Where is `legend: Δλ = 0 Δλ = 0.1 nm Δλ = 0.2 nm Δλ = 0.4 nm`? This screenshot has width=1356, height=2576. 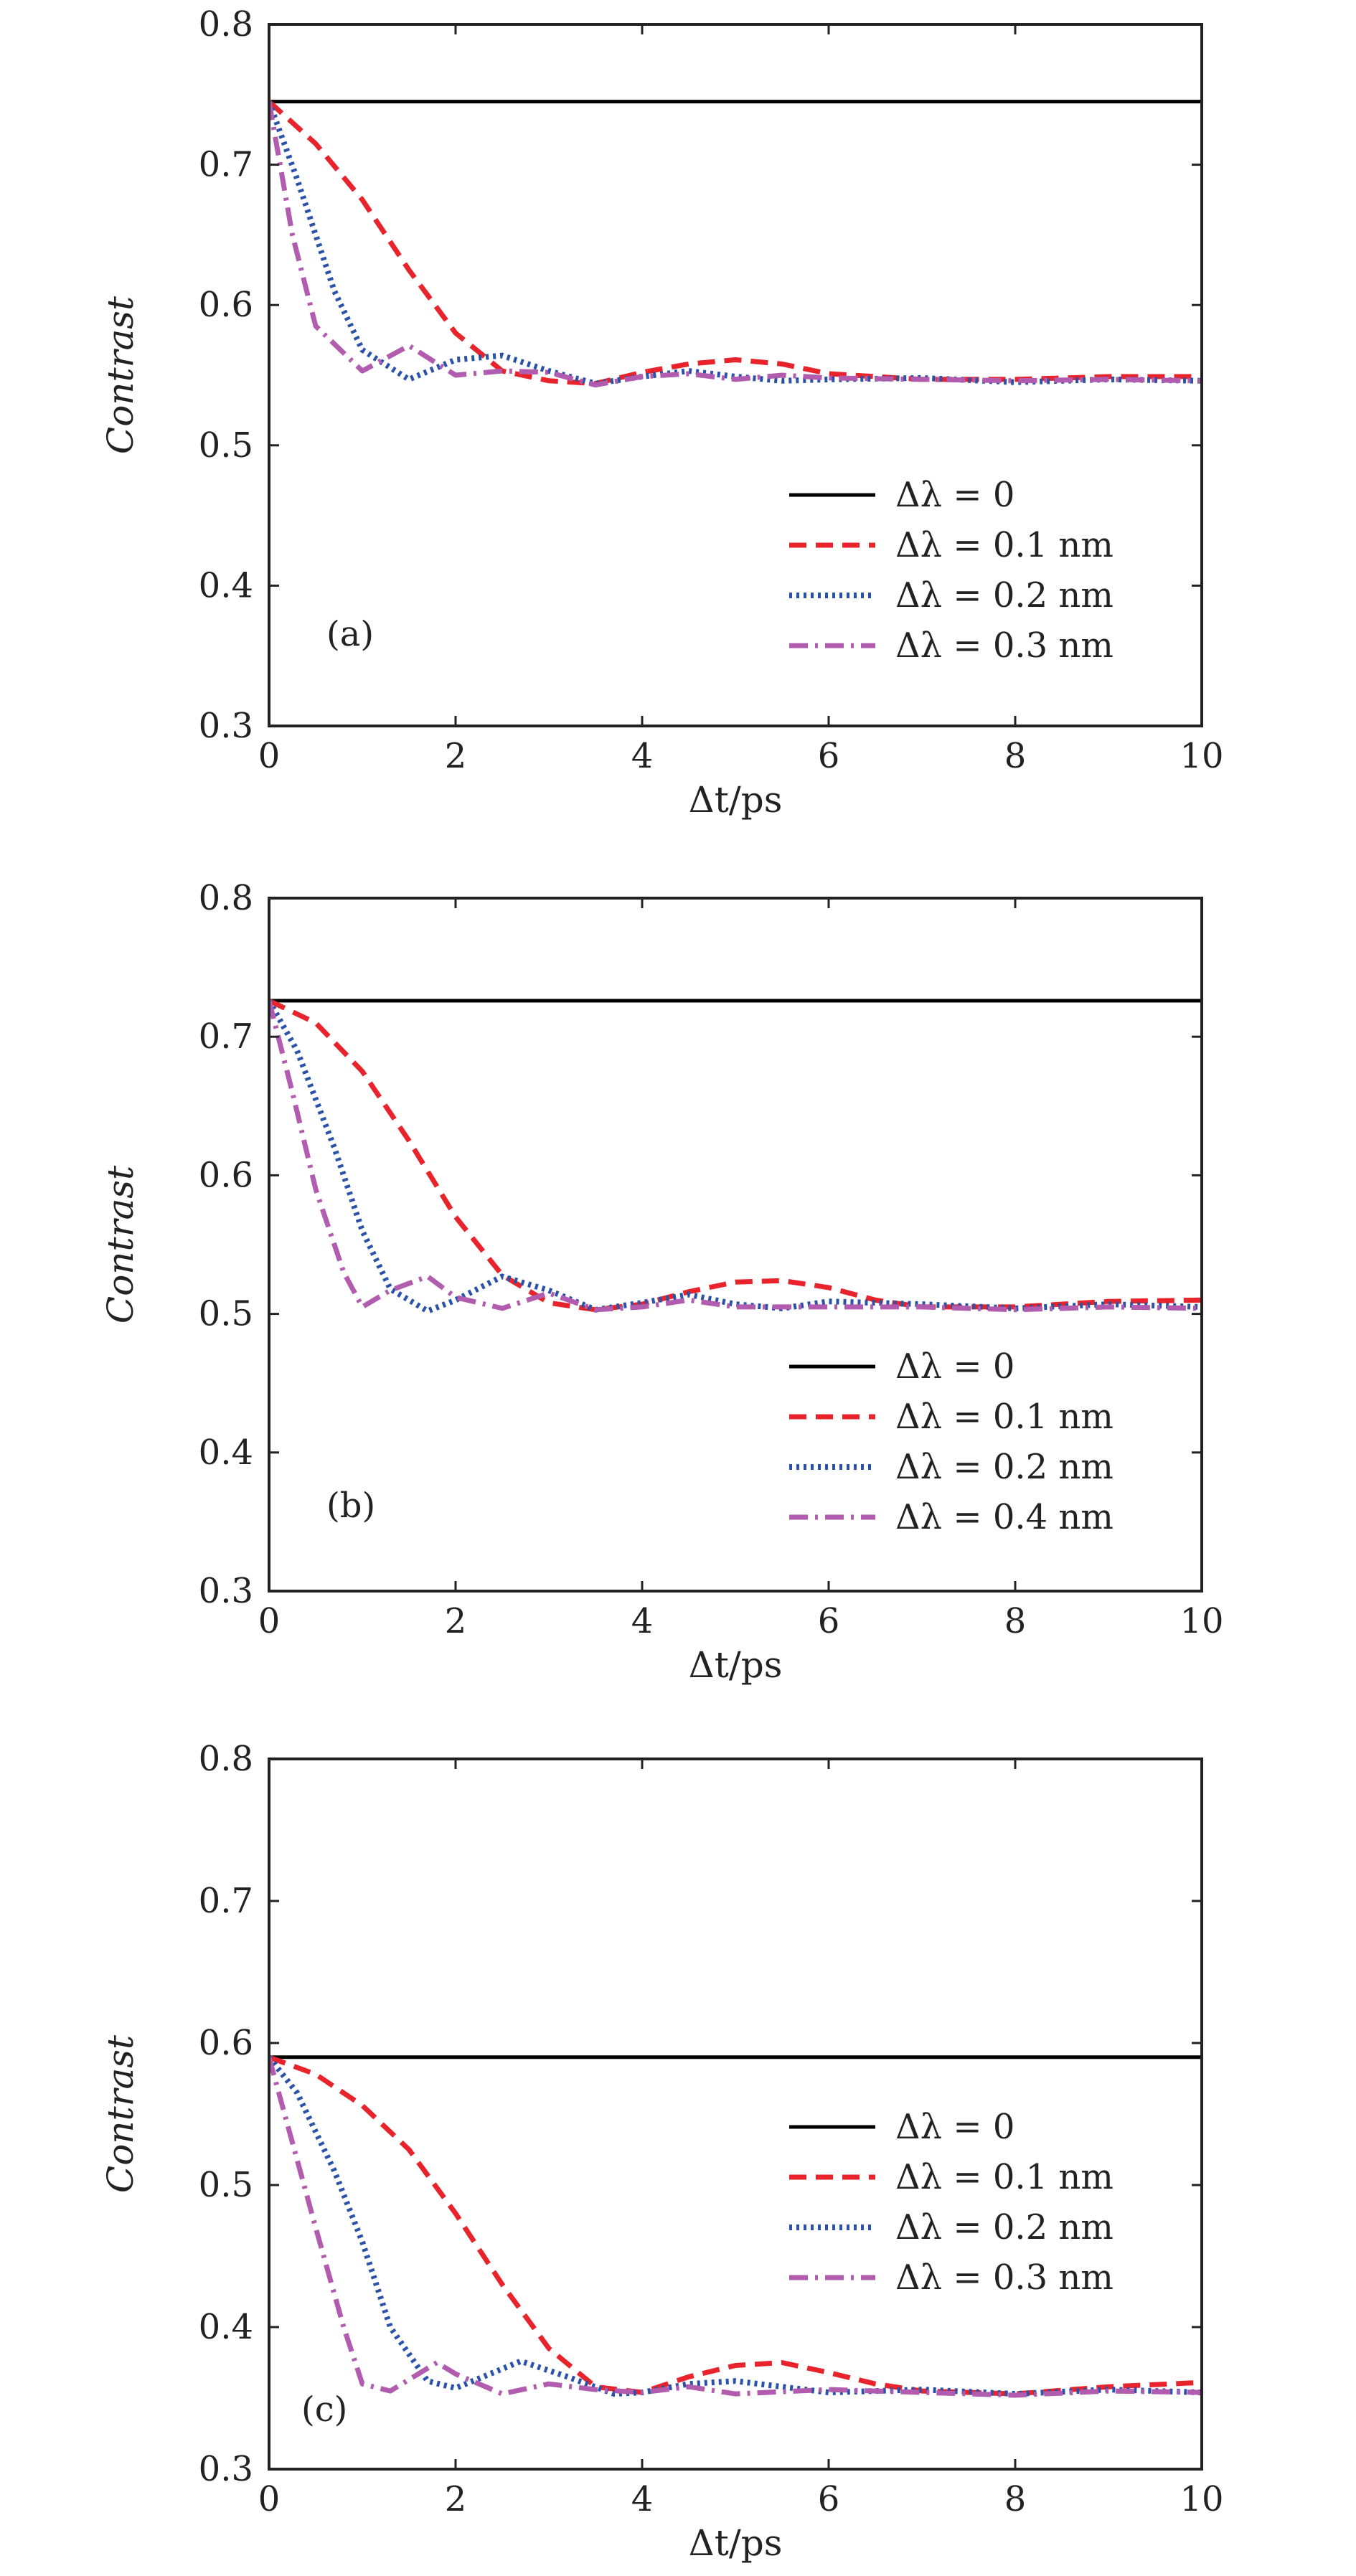
legend: Δλ = 0 Δλ = 0.1 nm Δλ = 0.2 nm Δλ = 0.4 nm is located at coordinates (951, 1441).